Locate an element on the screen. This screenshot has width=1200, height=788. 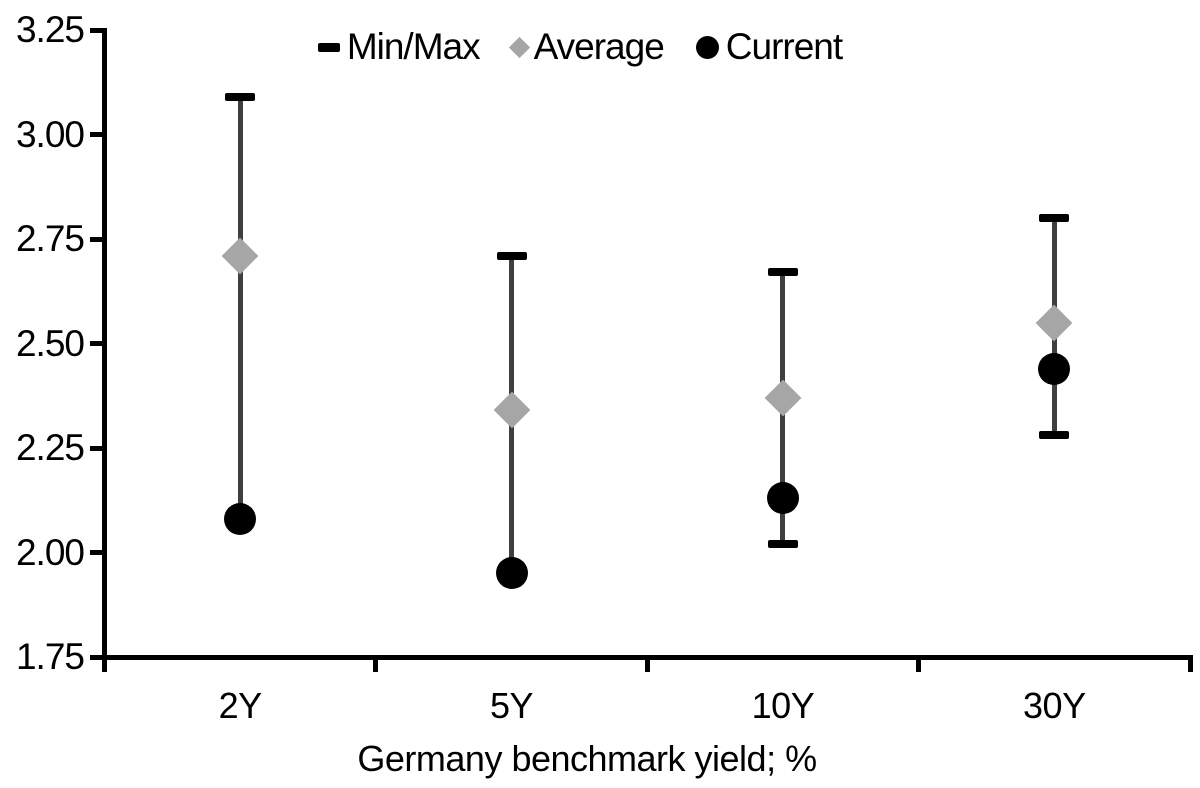
x-axis-title: Germany benchmark yield; % is located at coordinates (587, 758).